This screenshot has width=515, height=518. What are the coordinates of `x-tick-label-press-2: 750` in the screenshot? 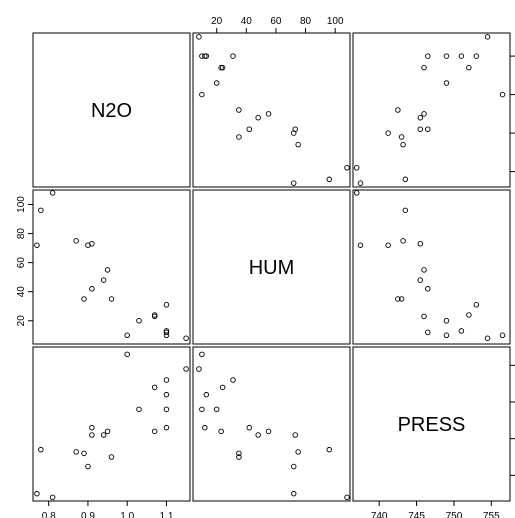 It's located at (454, 514).